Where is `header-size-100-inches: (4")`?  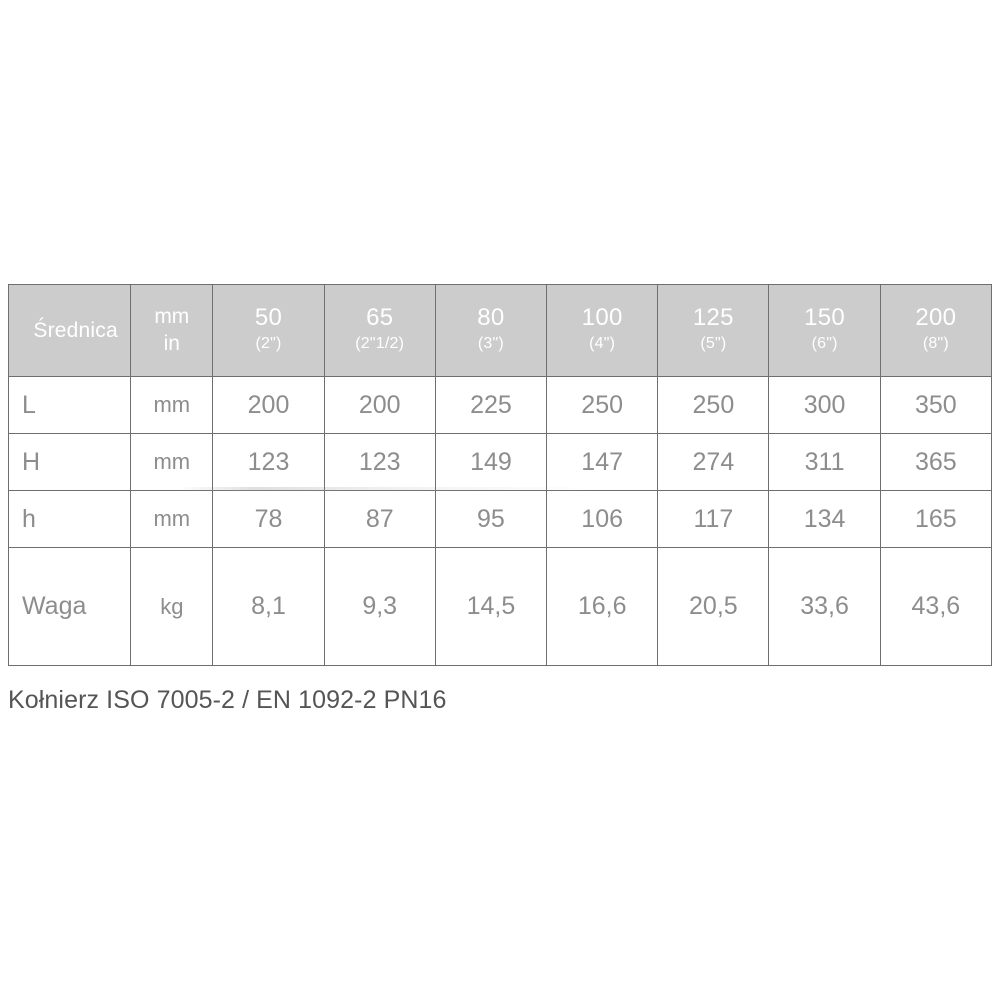
header-size-100-inches: (4") is located at coordinates (602, 343).